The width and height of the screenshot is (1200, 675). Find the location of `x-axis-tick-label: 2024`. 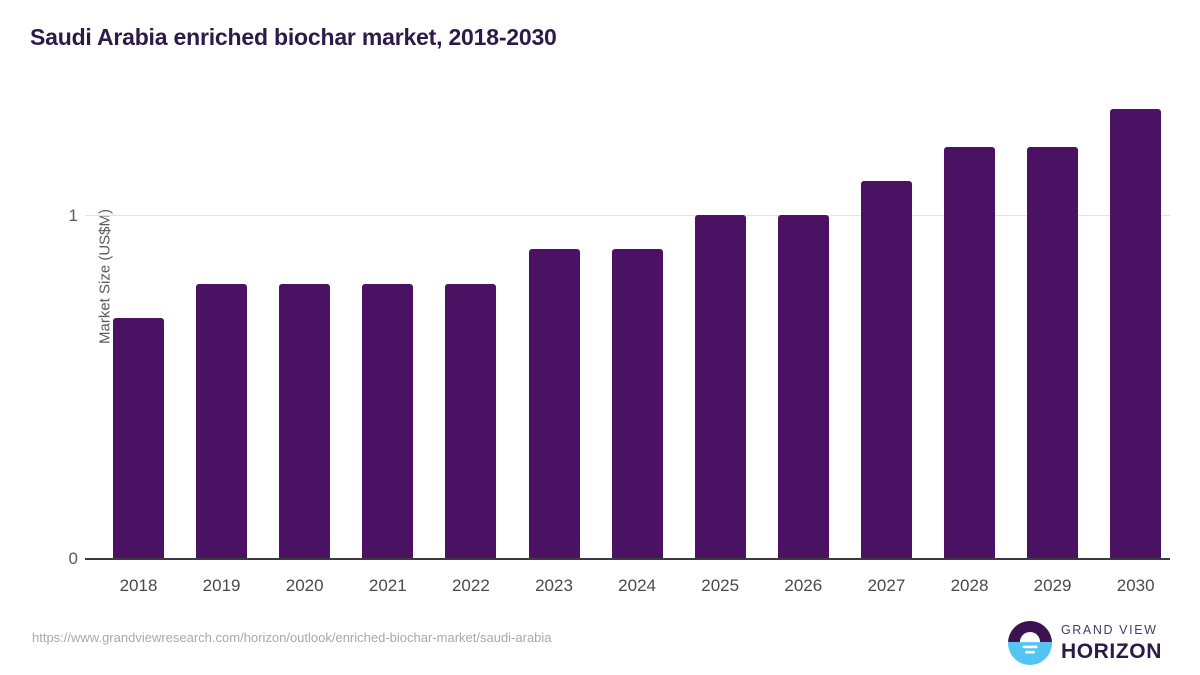

x-axis-tick-label: 2024 is located at coordinates (637, 585).